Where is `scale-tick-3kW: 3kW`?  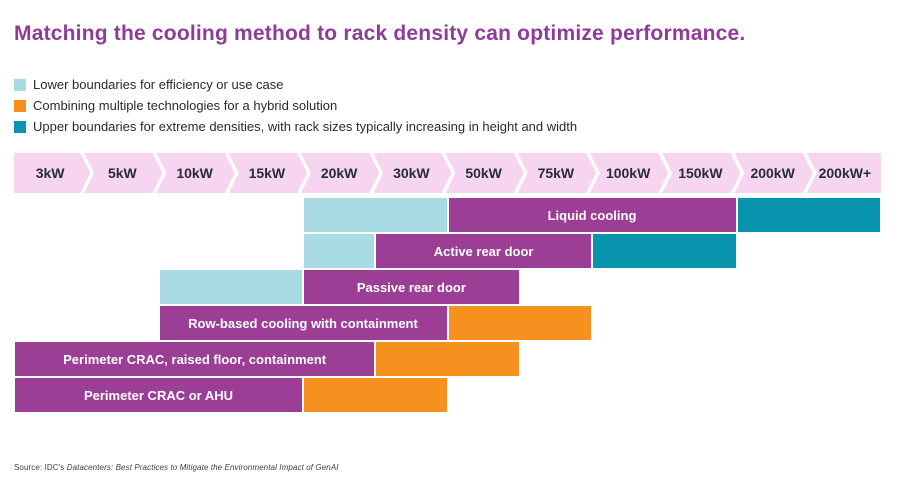 scale-tick-3kW: 3kW is located at coordinates (50, 173).